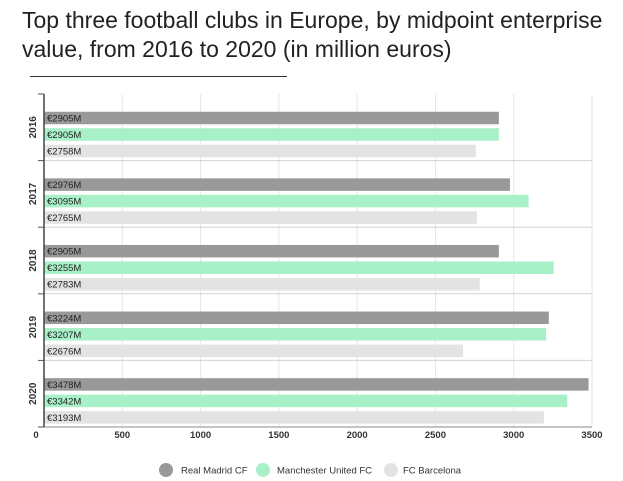 Image resolution: width=623 pixels, height=481 pixels. I want to click on category-label: 2020, so click(33, 393).